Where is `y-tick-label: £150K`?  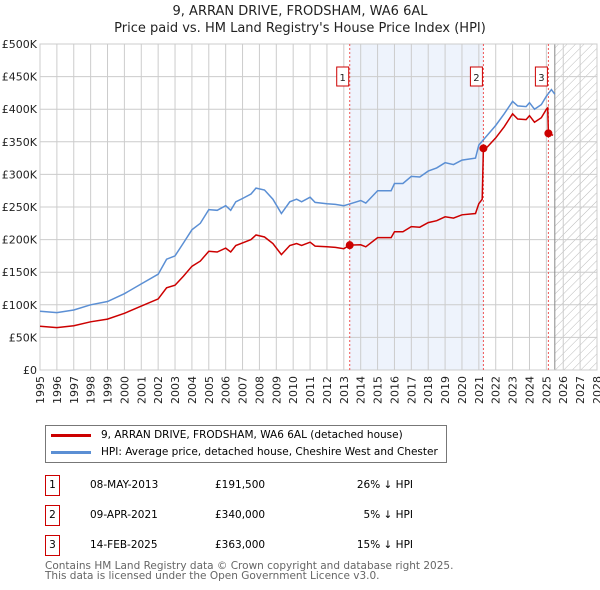 y-tick-label: £150K is located at coordinates (20, 272).